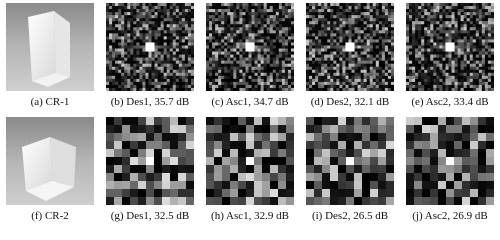 This screenshot has width=500, height=240. I want to click on panel: (f) CR-2, so click(50, 169).